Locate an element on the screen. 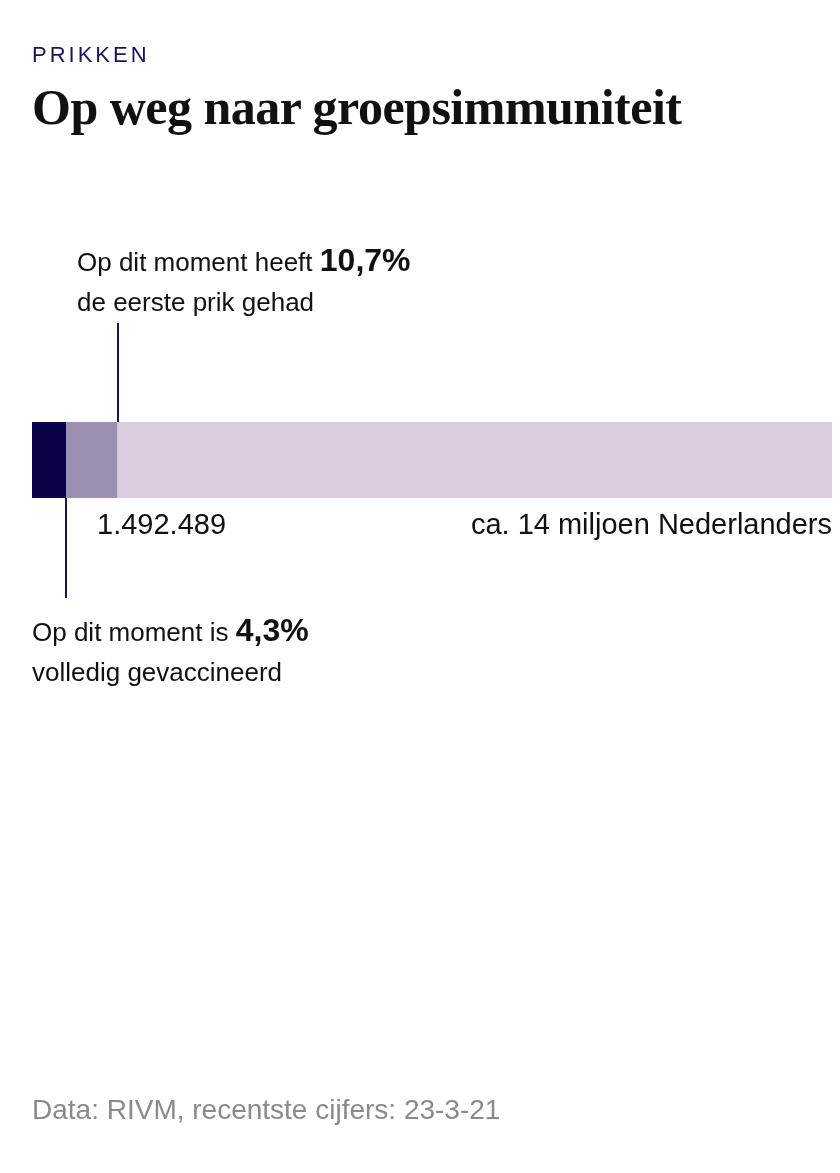  text: ca. 14 miljoen Nederlanders is located at coordinates (651, 524).